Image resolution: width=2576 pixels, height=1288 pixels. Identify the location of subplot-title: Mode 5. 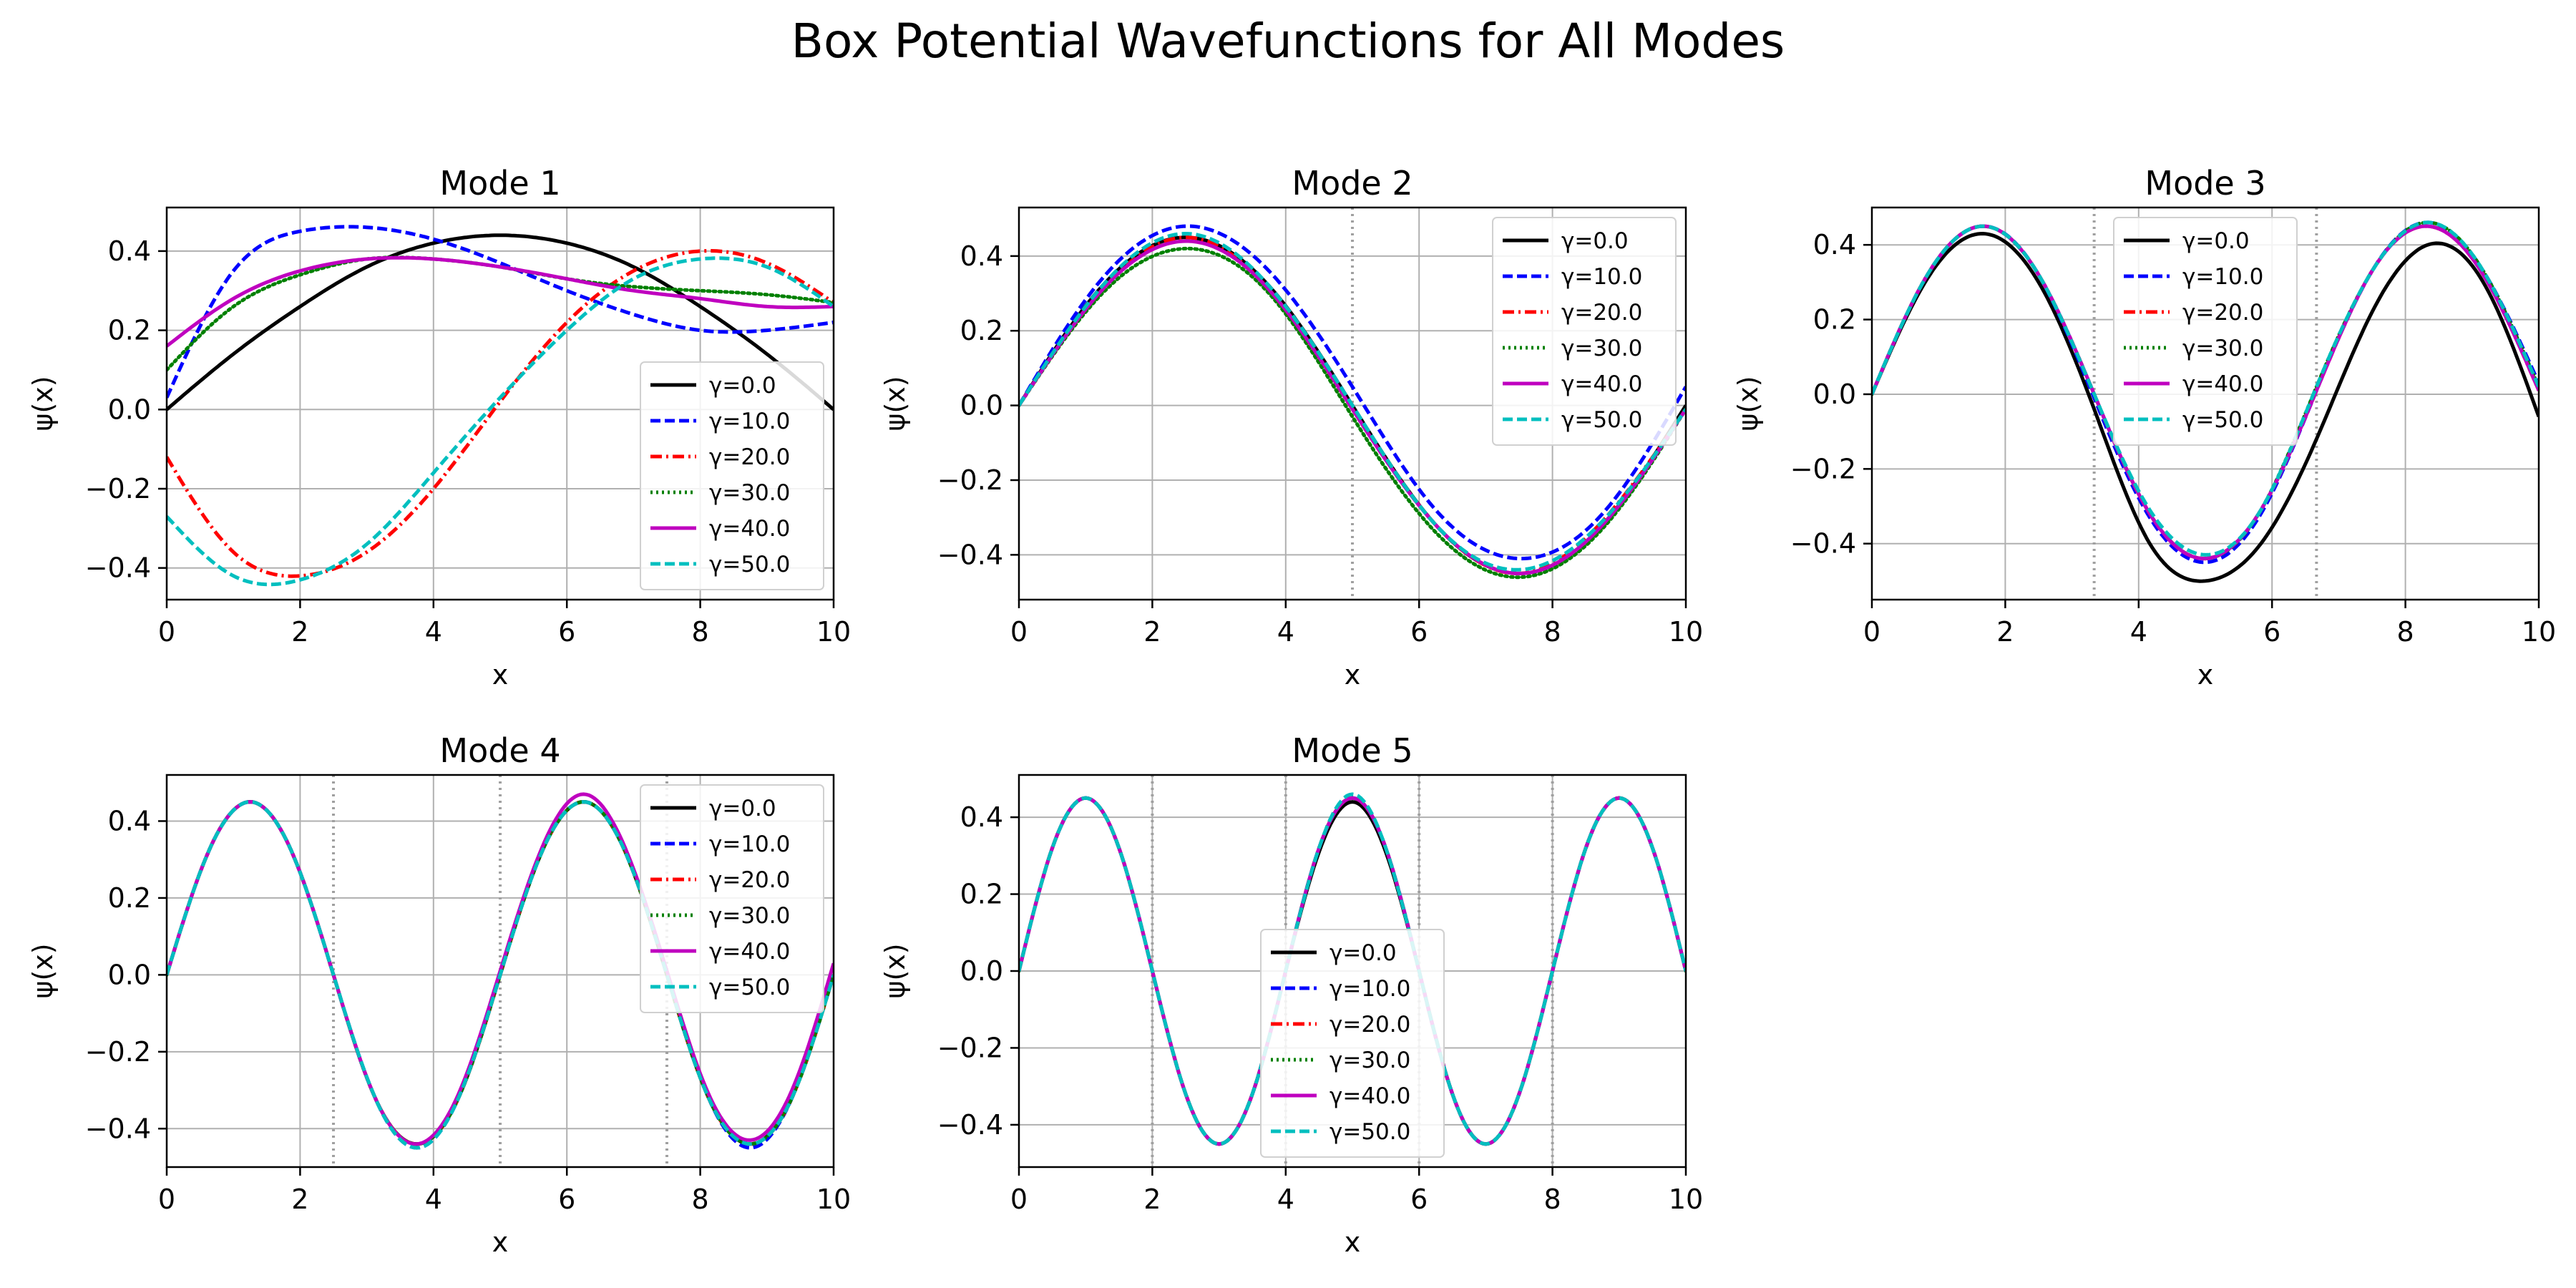
(1352, 750).